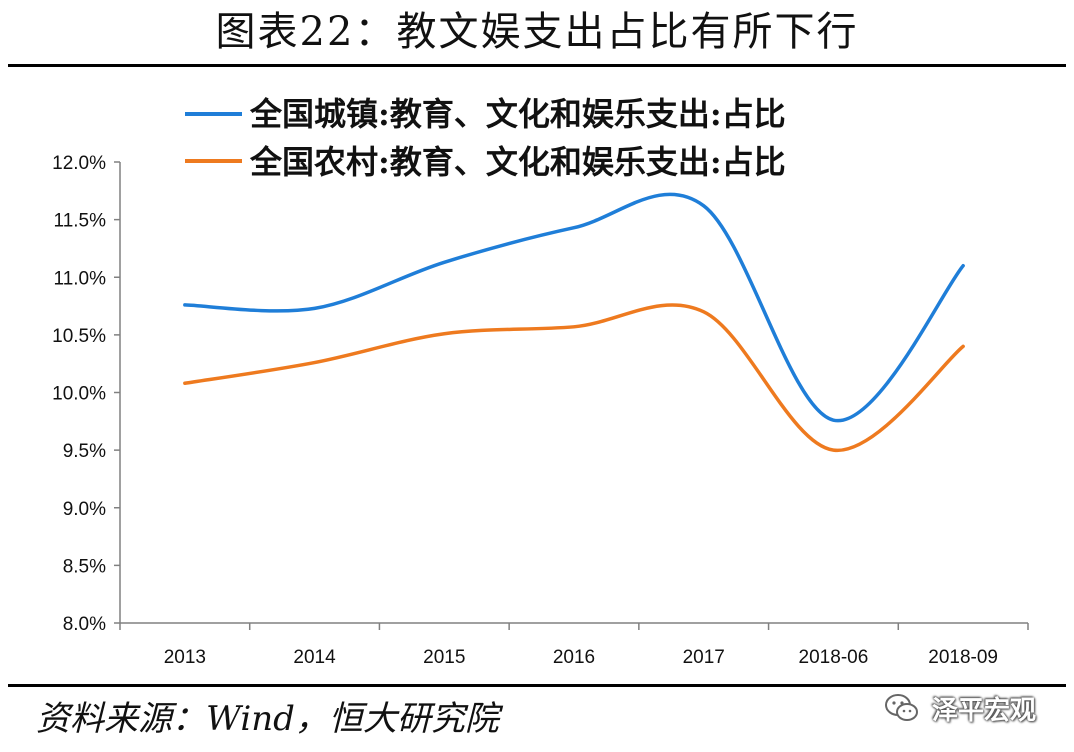  I want to click on x-tick-label: 2018-09, so click(963, 657).